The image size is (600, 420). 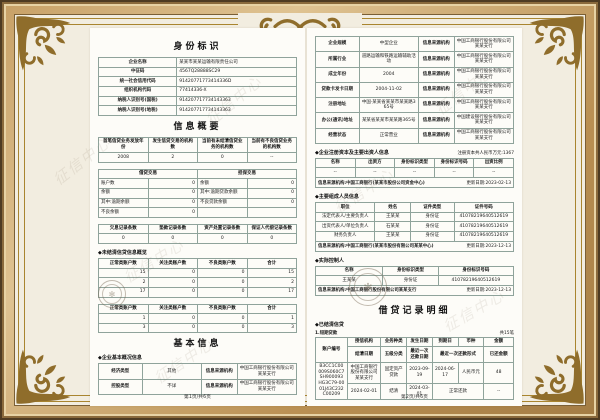 What do you see at coordinates (393, 207) in the screenshot?
I see `header-cell: 姓名` at bounding box center [393, 207].